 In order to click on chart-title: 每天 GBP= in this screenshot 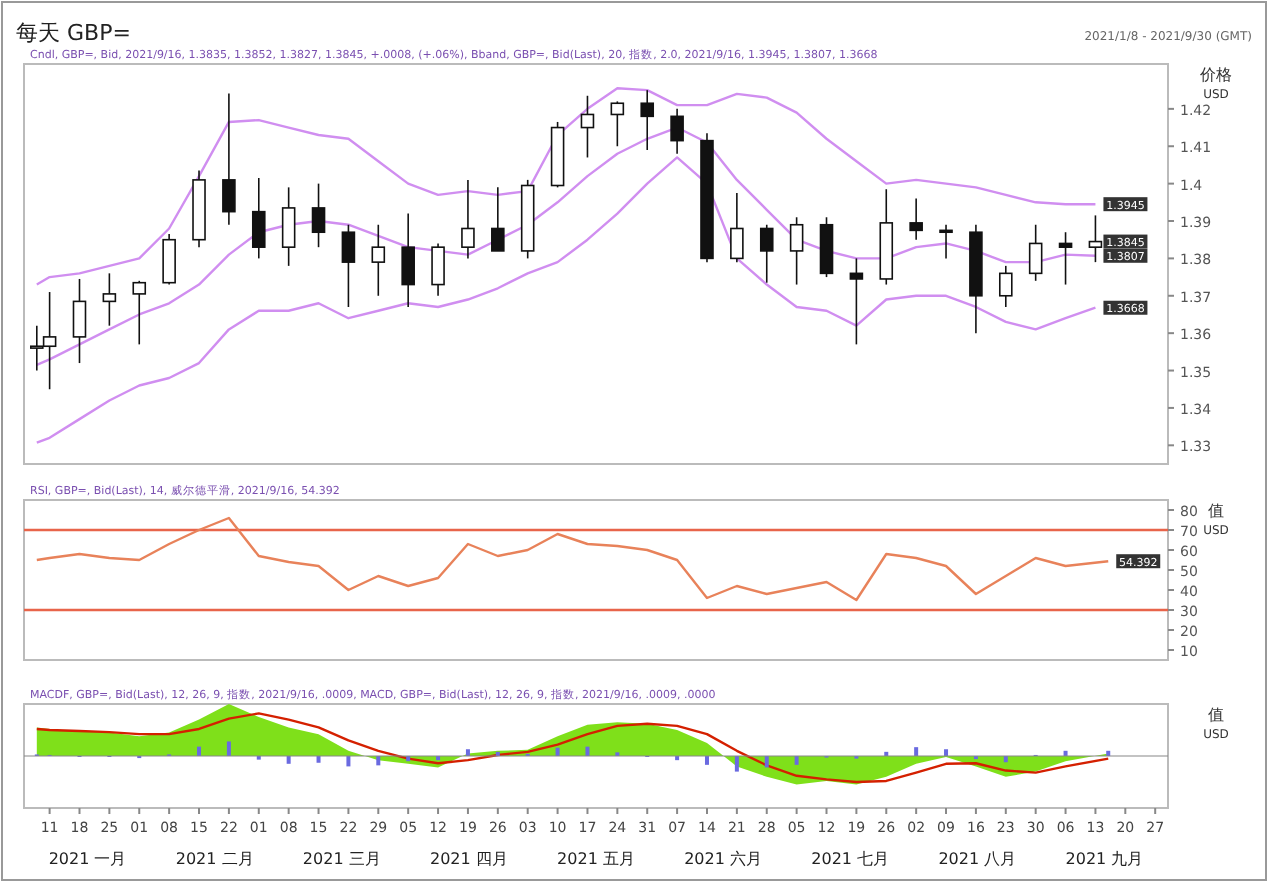, I will do `click(73, 33)`.